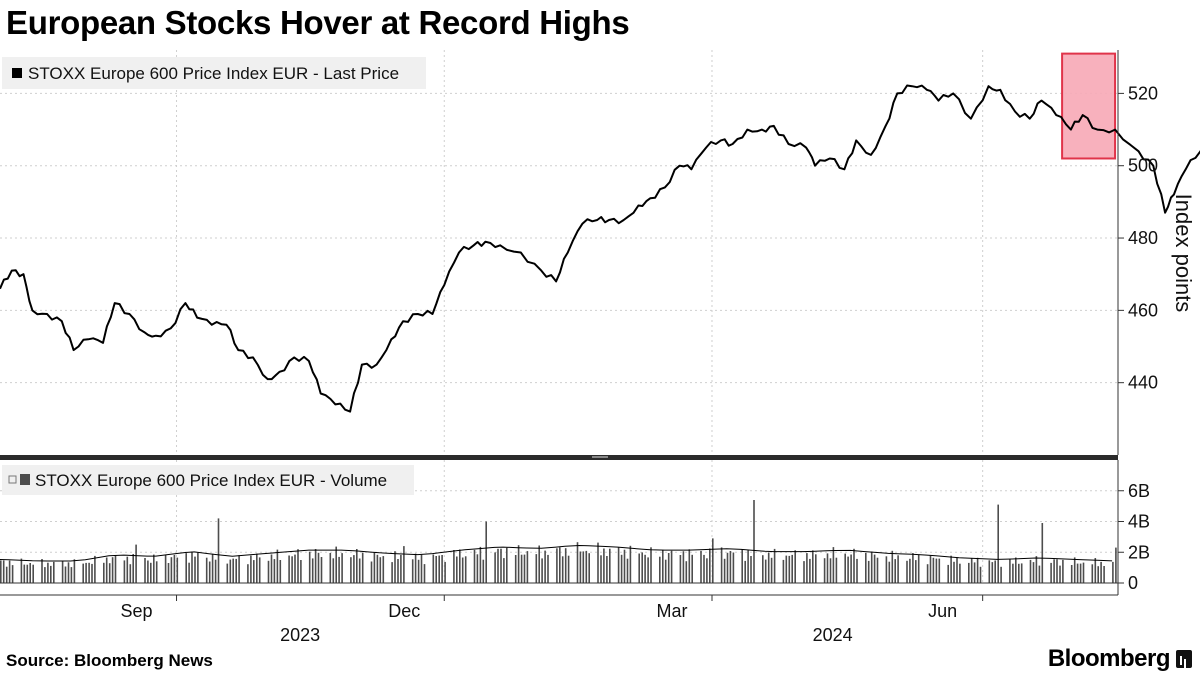  I want to click on record-highlight-box, so click(1089, 106).